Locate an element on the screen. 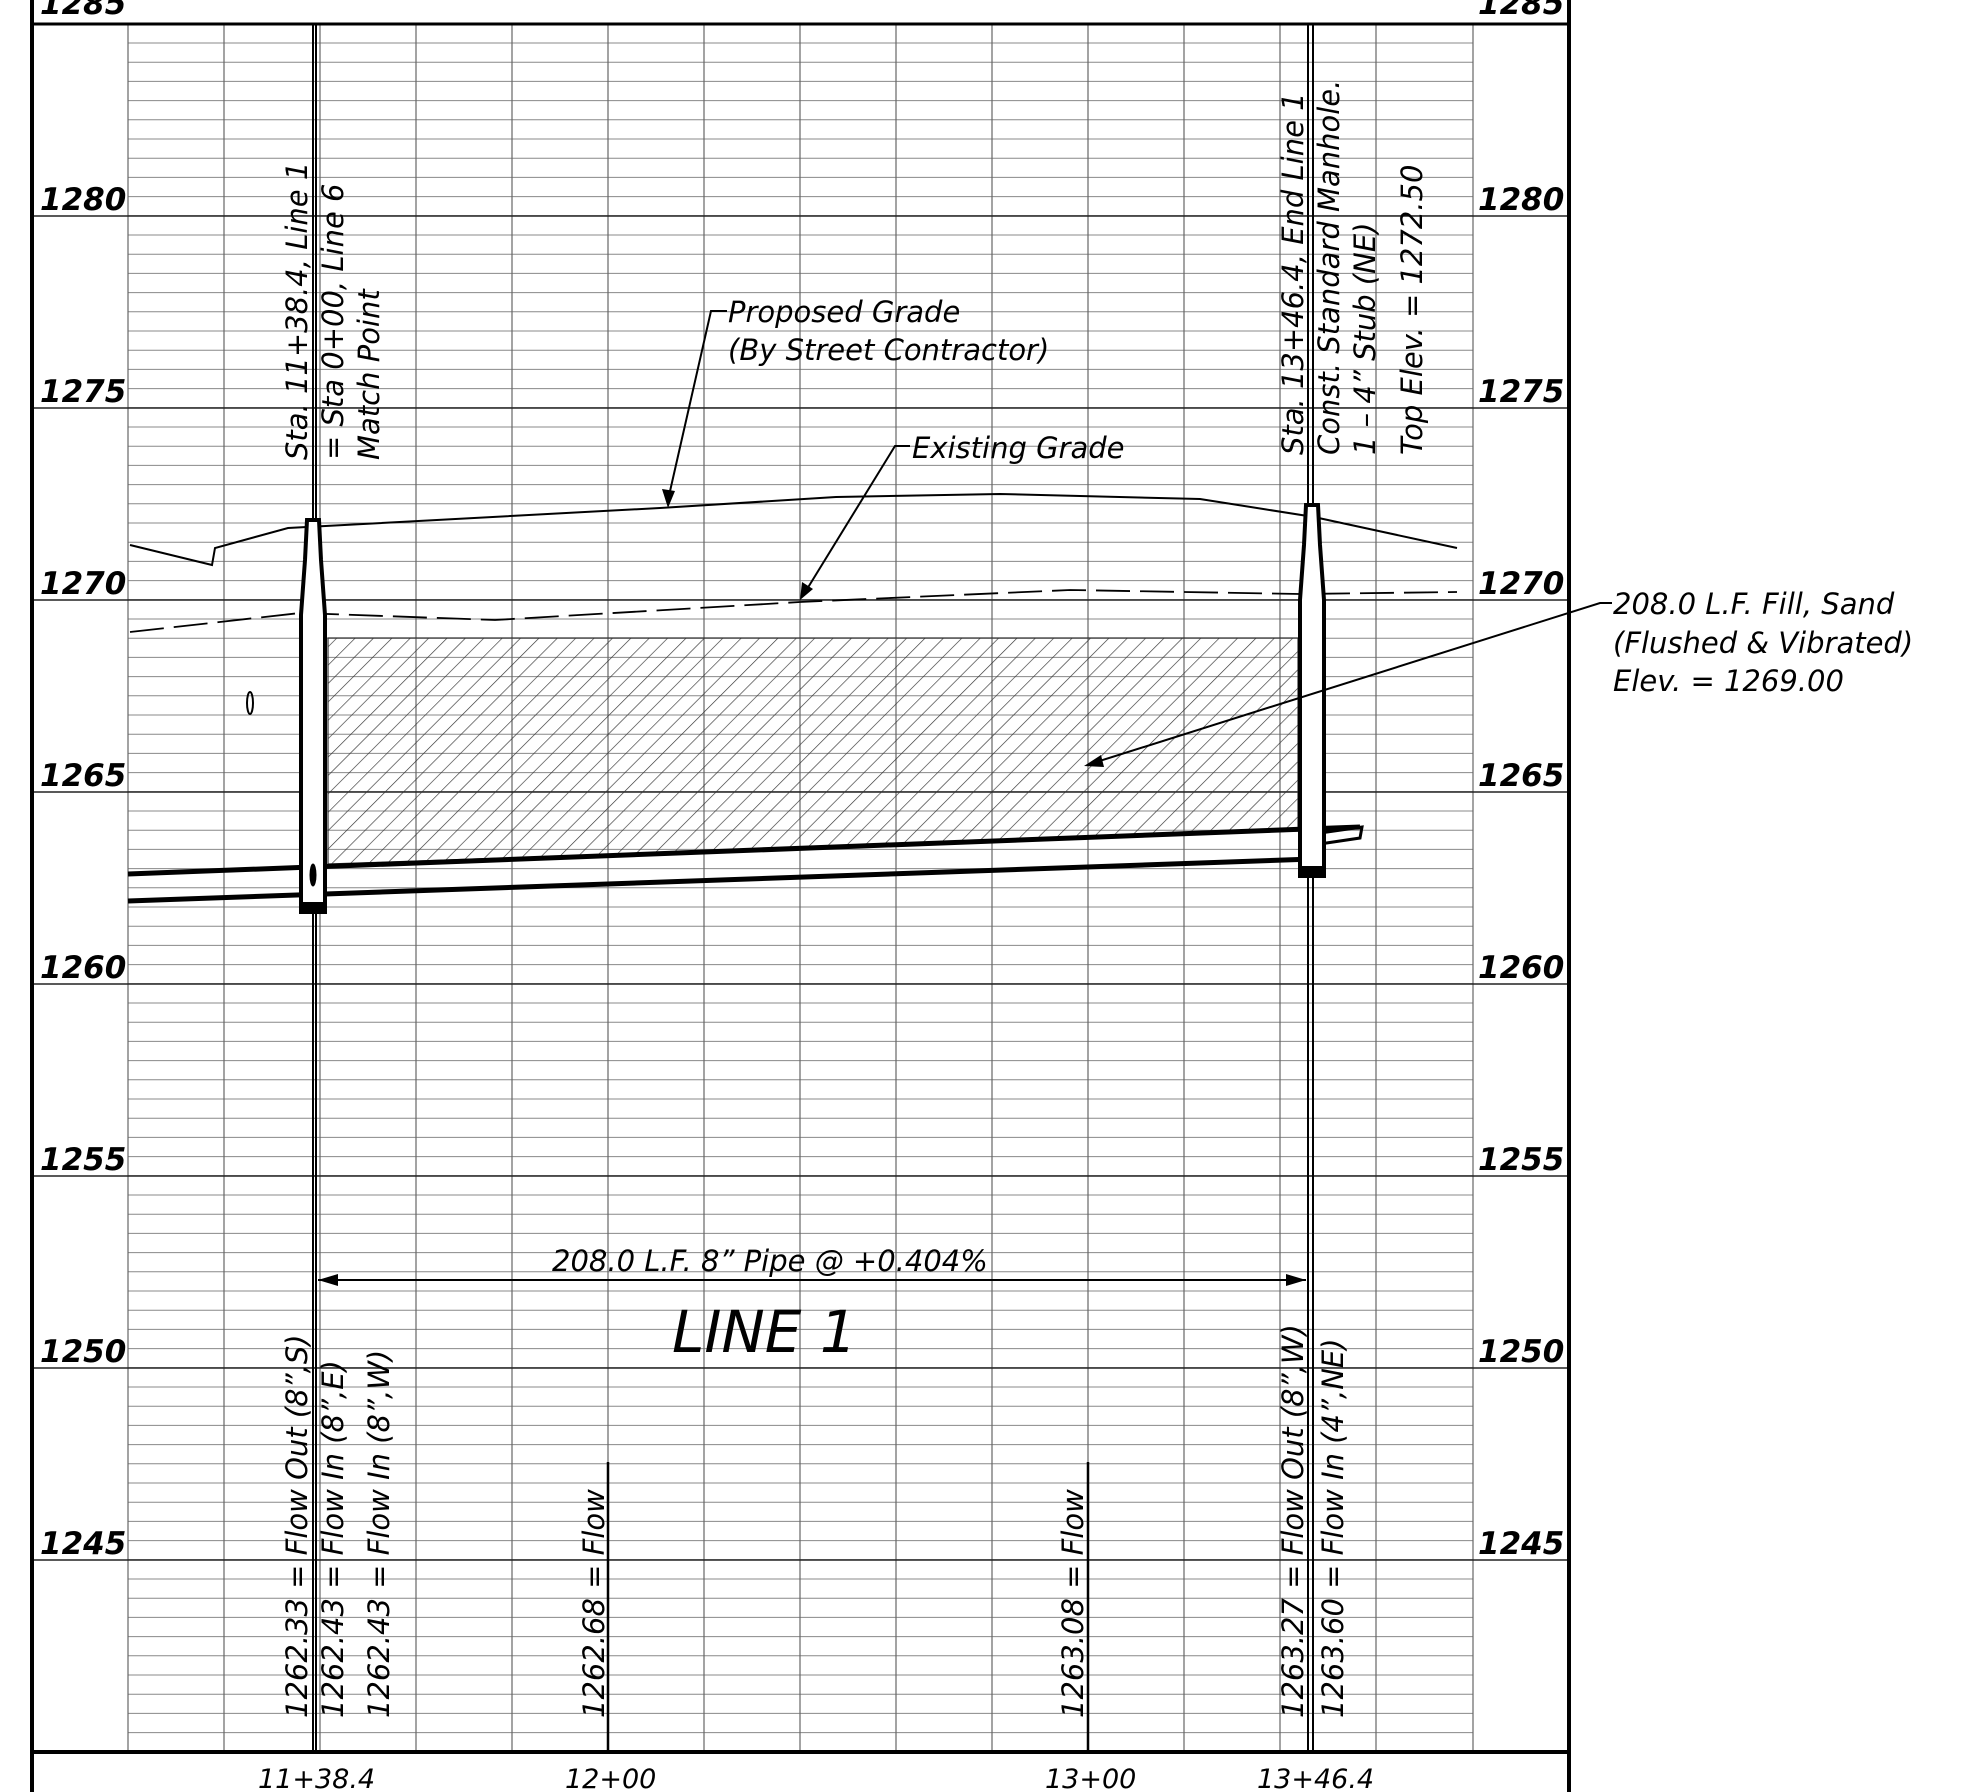  elev-label-1270: 1270 is located at coordinates (83, 584).